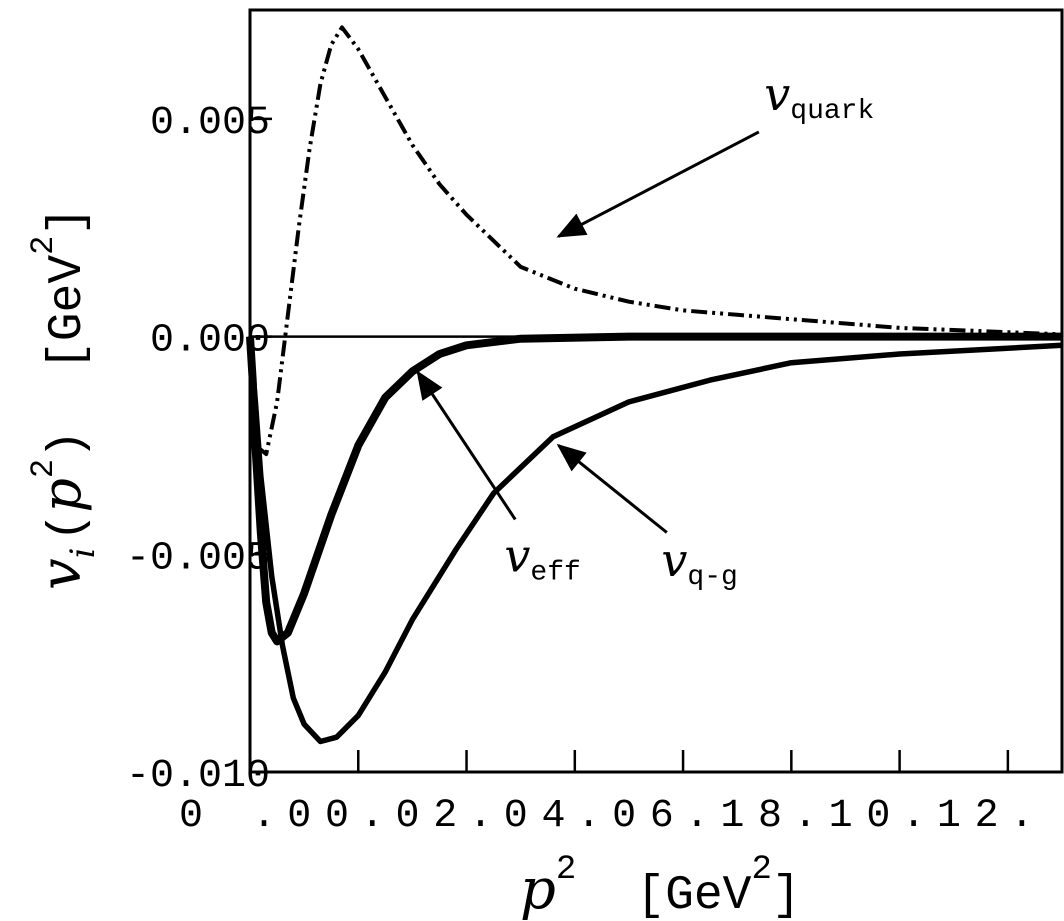 Image resolution: width=1064 pixels, height=921 pixels. Describe the element at coordinates (914, 816) in the screenshot. I see `x-tick-label: 1.2` at that location.